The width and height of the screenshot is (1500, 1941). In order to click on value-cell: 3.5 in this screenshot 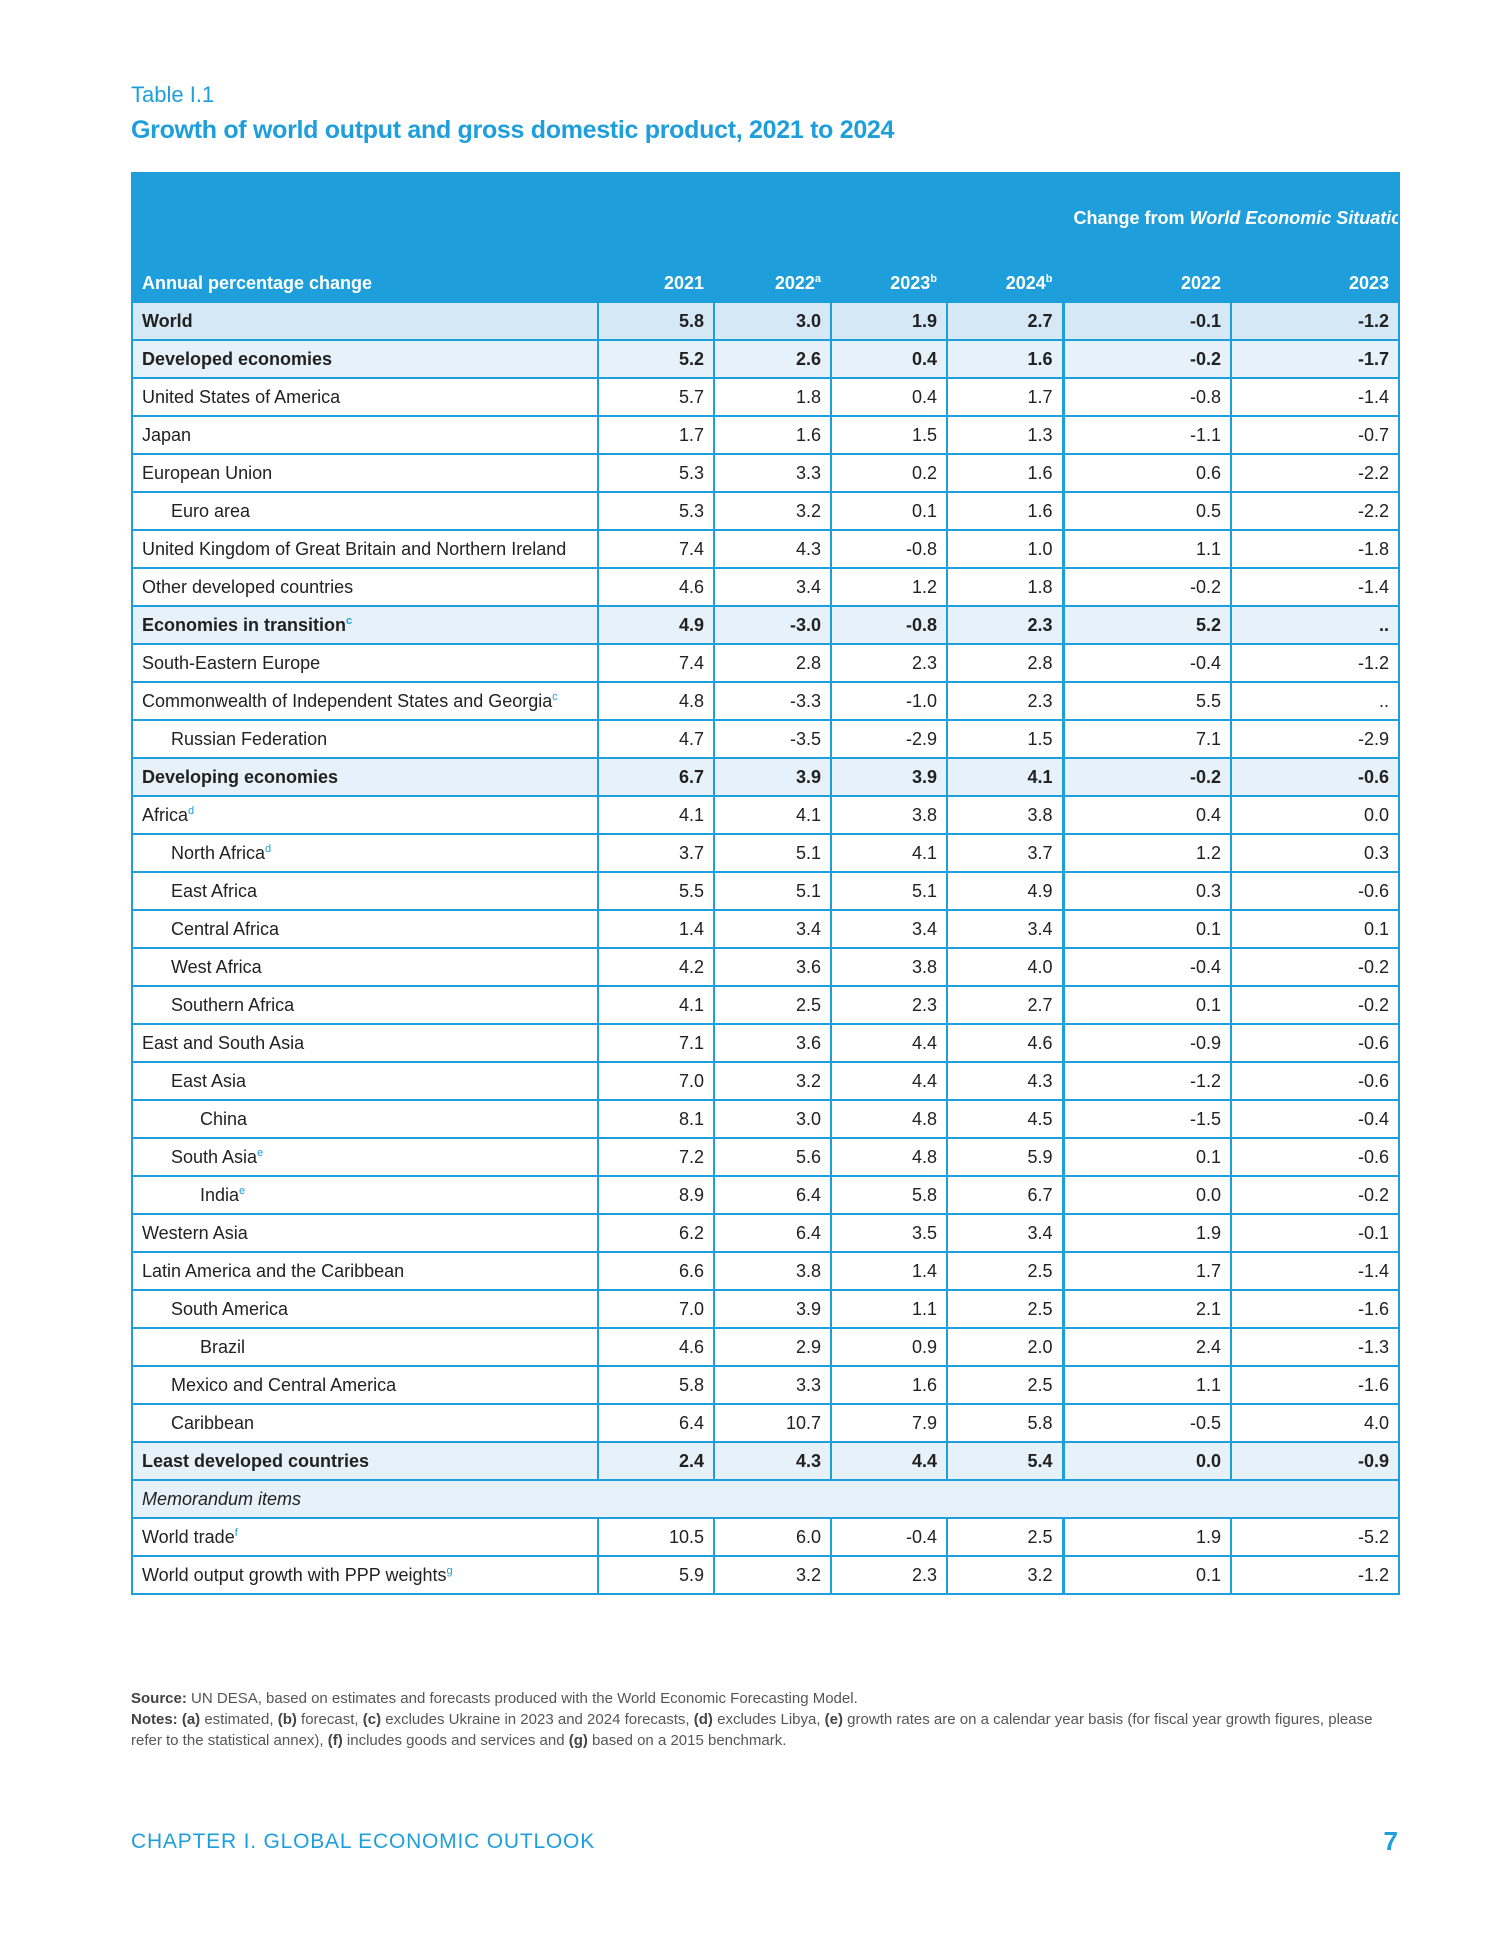, I will do `click(889, 1233)`.